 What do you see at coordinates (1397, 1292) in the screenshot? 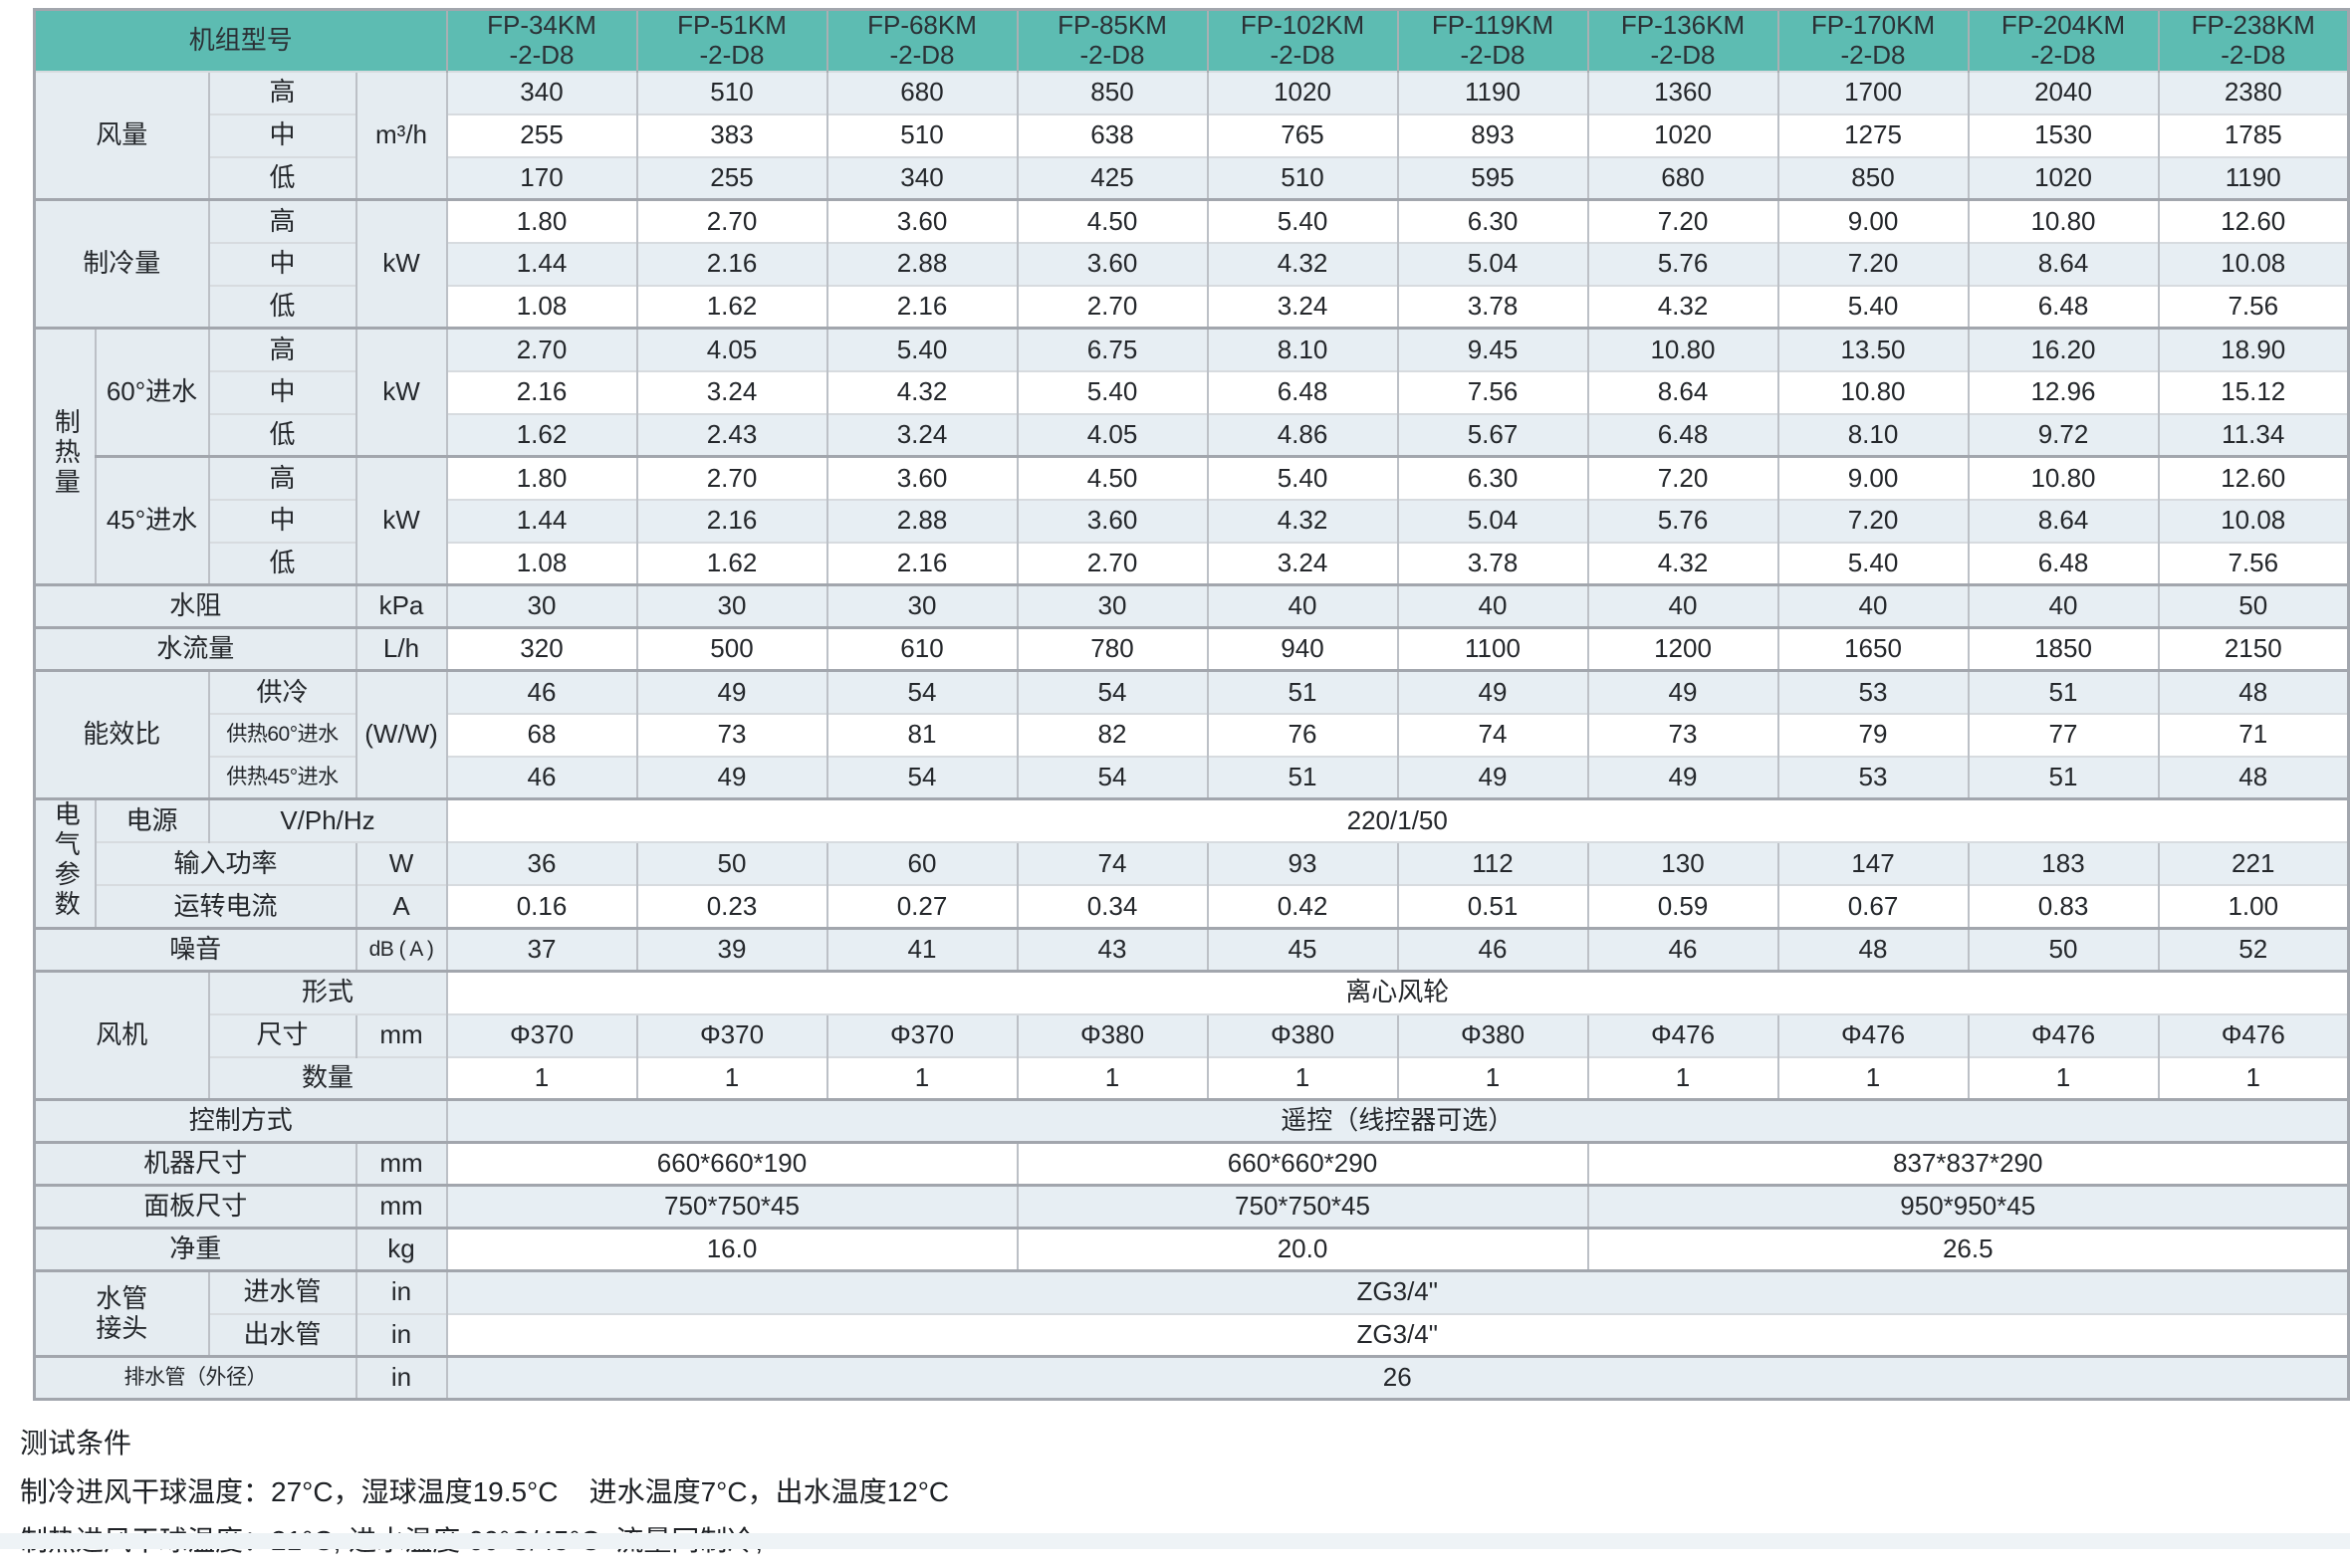
I see `data-cell: ZG3/4"` at bounding box center [1397, 1292].